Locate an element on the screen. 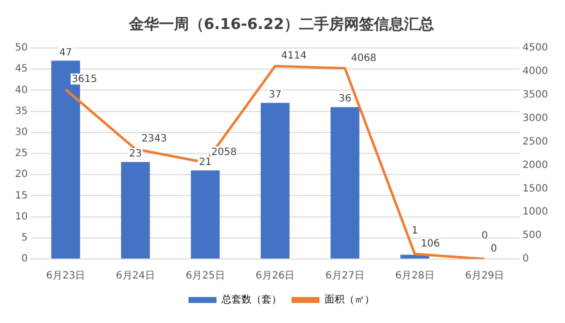 This screenshot has width=565, height=323. data-label: 3615 is located at coordinates (85, 80).